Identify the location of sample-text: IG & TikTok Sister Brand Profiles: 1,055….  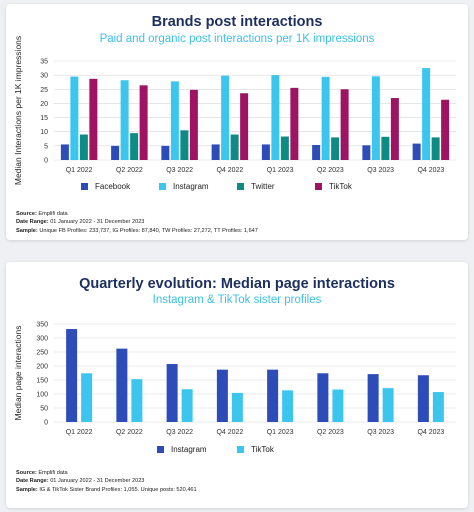
(117, 489).